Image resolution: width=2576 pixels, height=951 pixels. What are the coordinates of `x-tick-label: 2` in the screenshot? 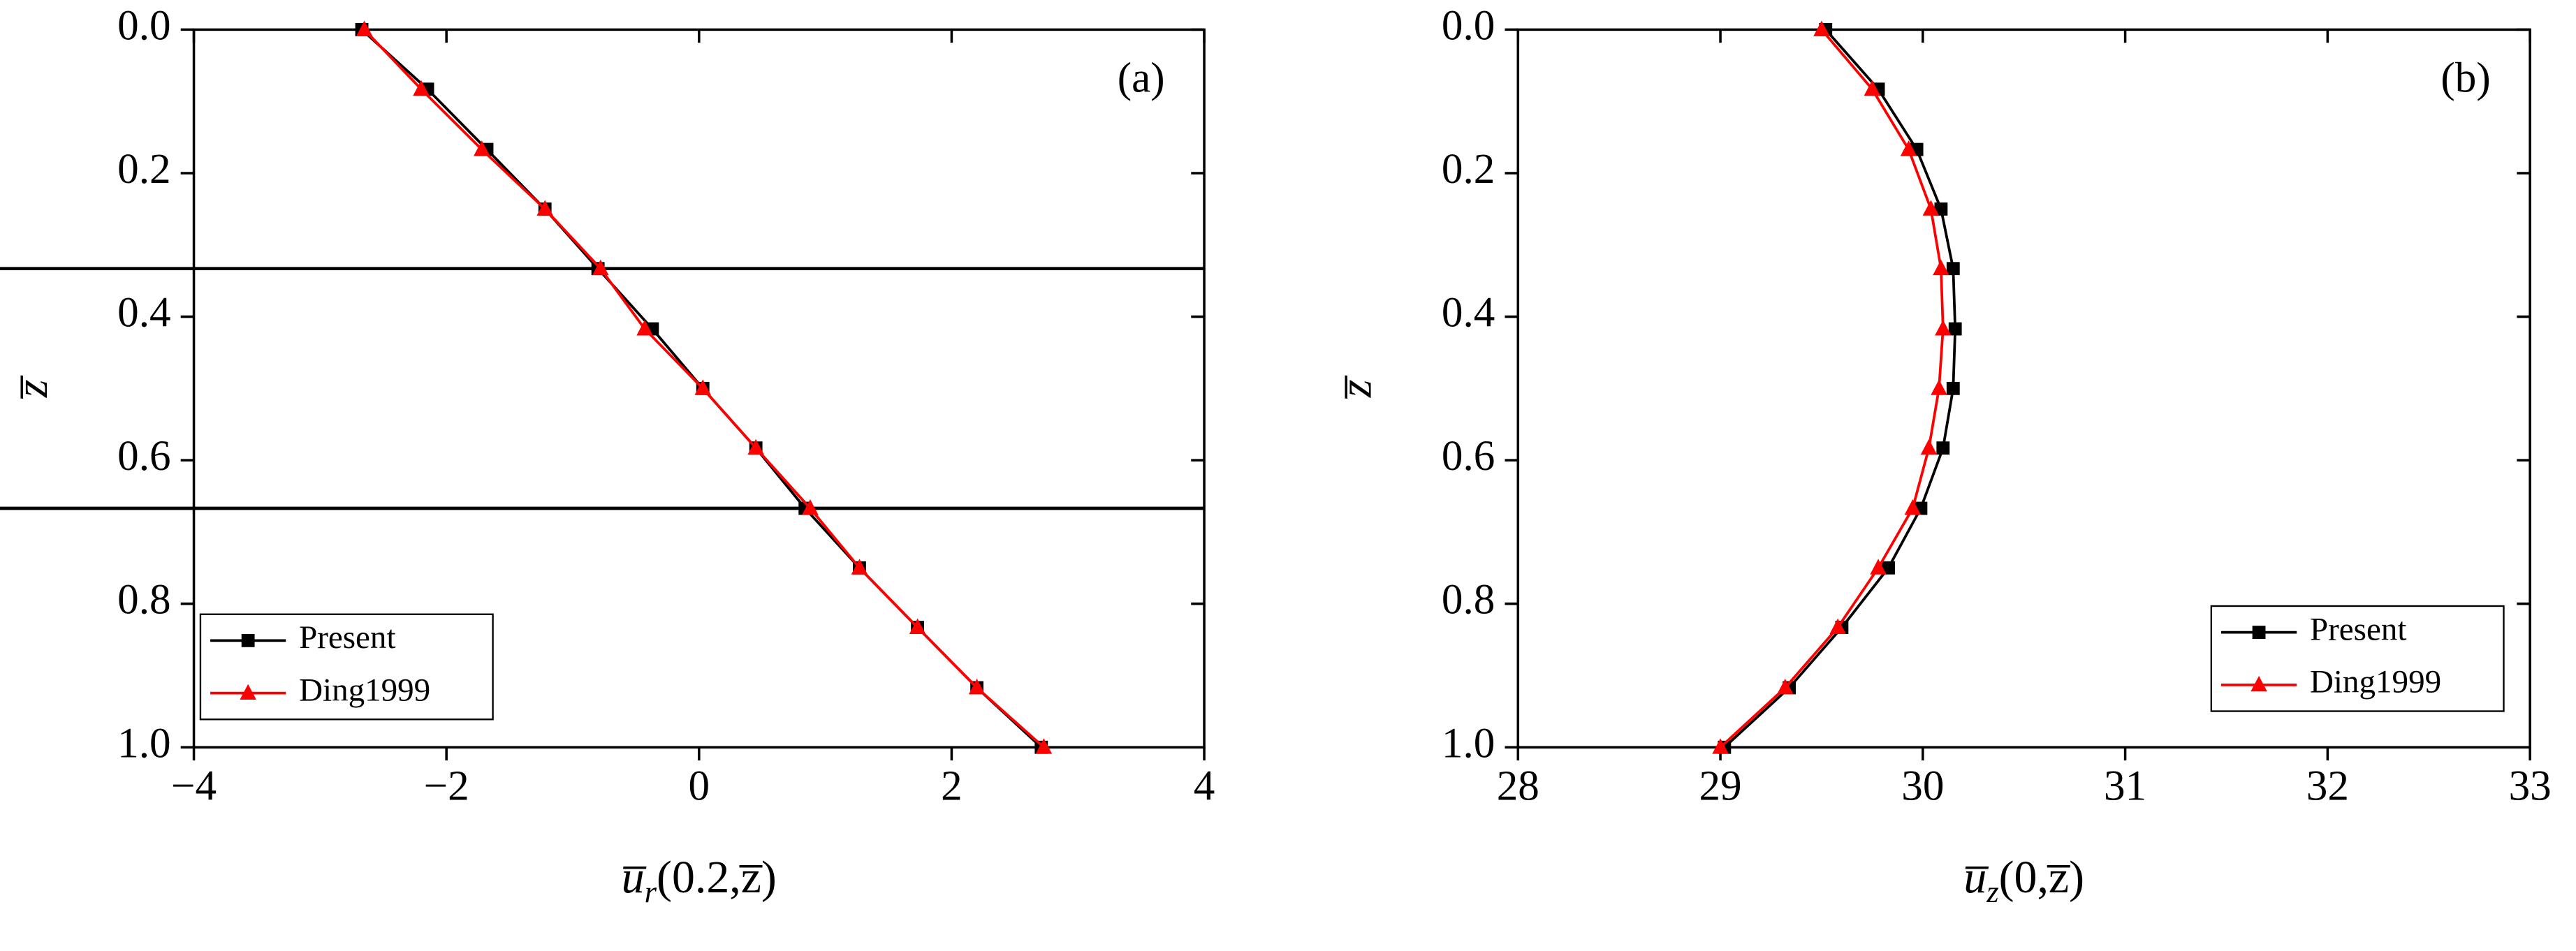 It's located at (952, 785).